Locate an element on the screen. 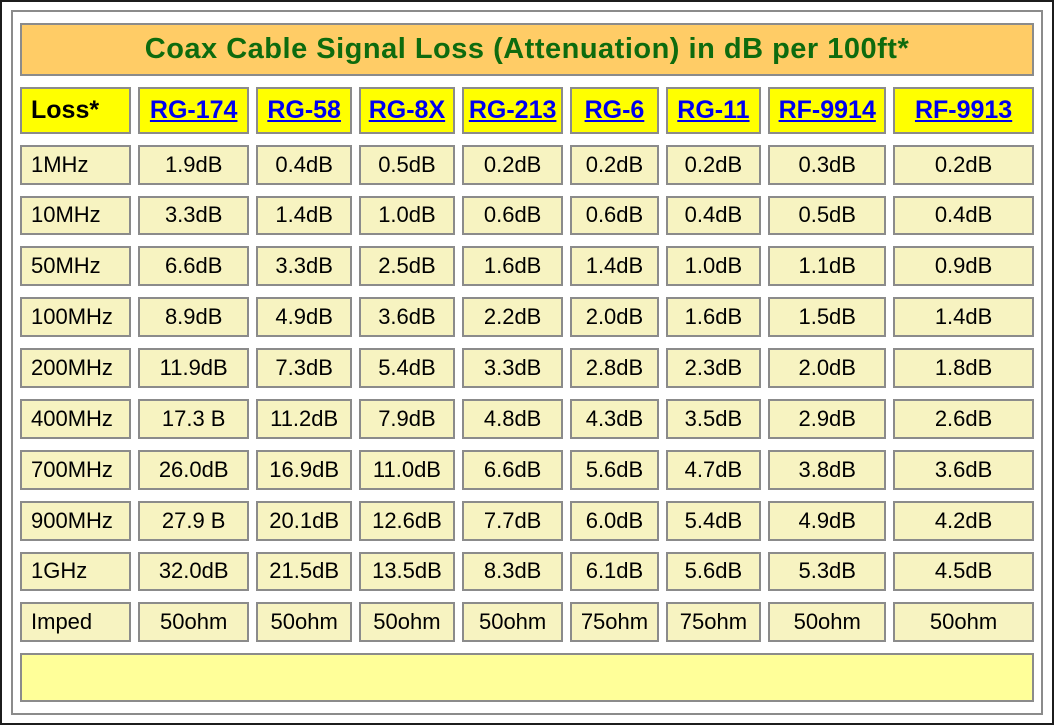  data-cell: 6.0dB is located at coordinates (614, 520).